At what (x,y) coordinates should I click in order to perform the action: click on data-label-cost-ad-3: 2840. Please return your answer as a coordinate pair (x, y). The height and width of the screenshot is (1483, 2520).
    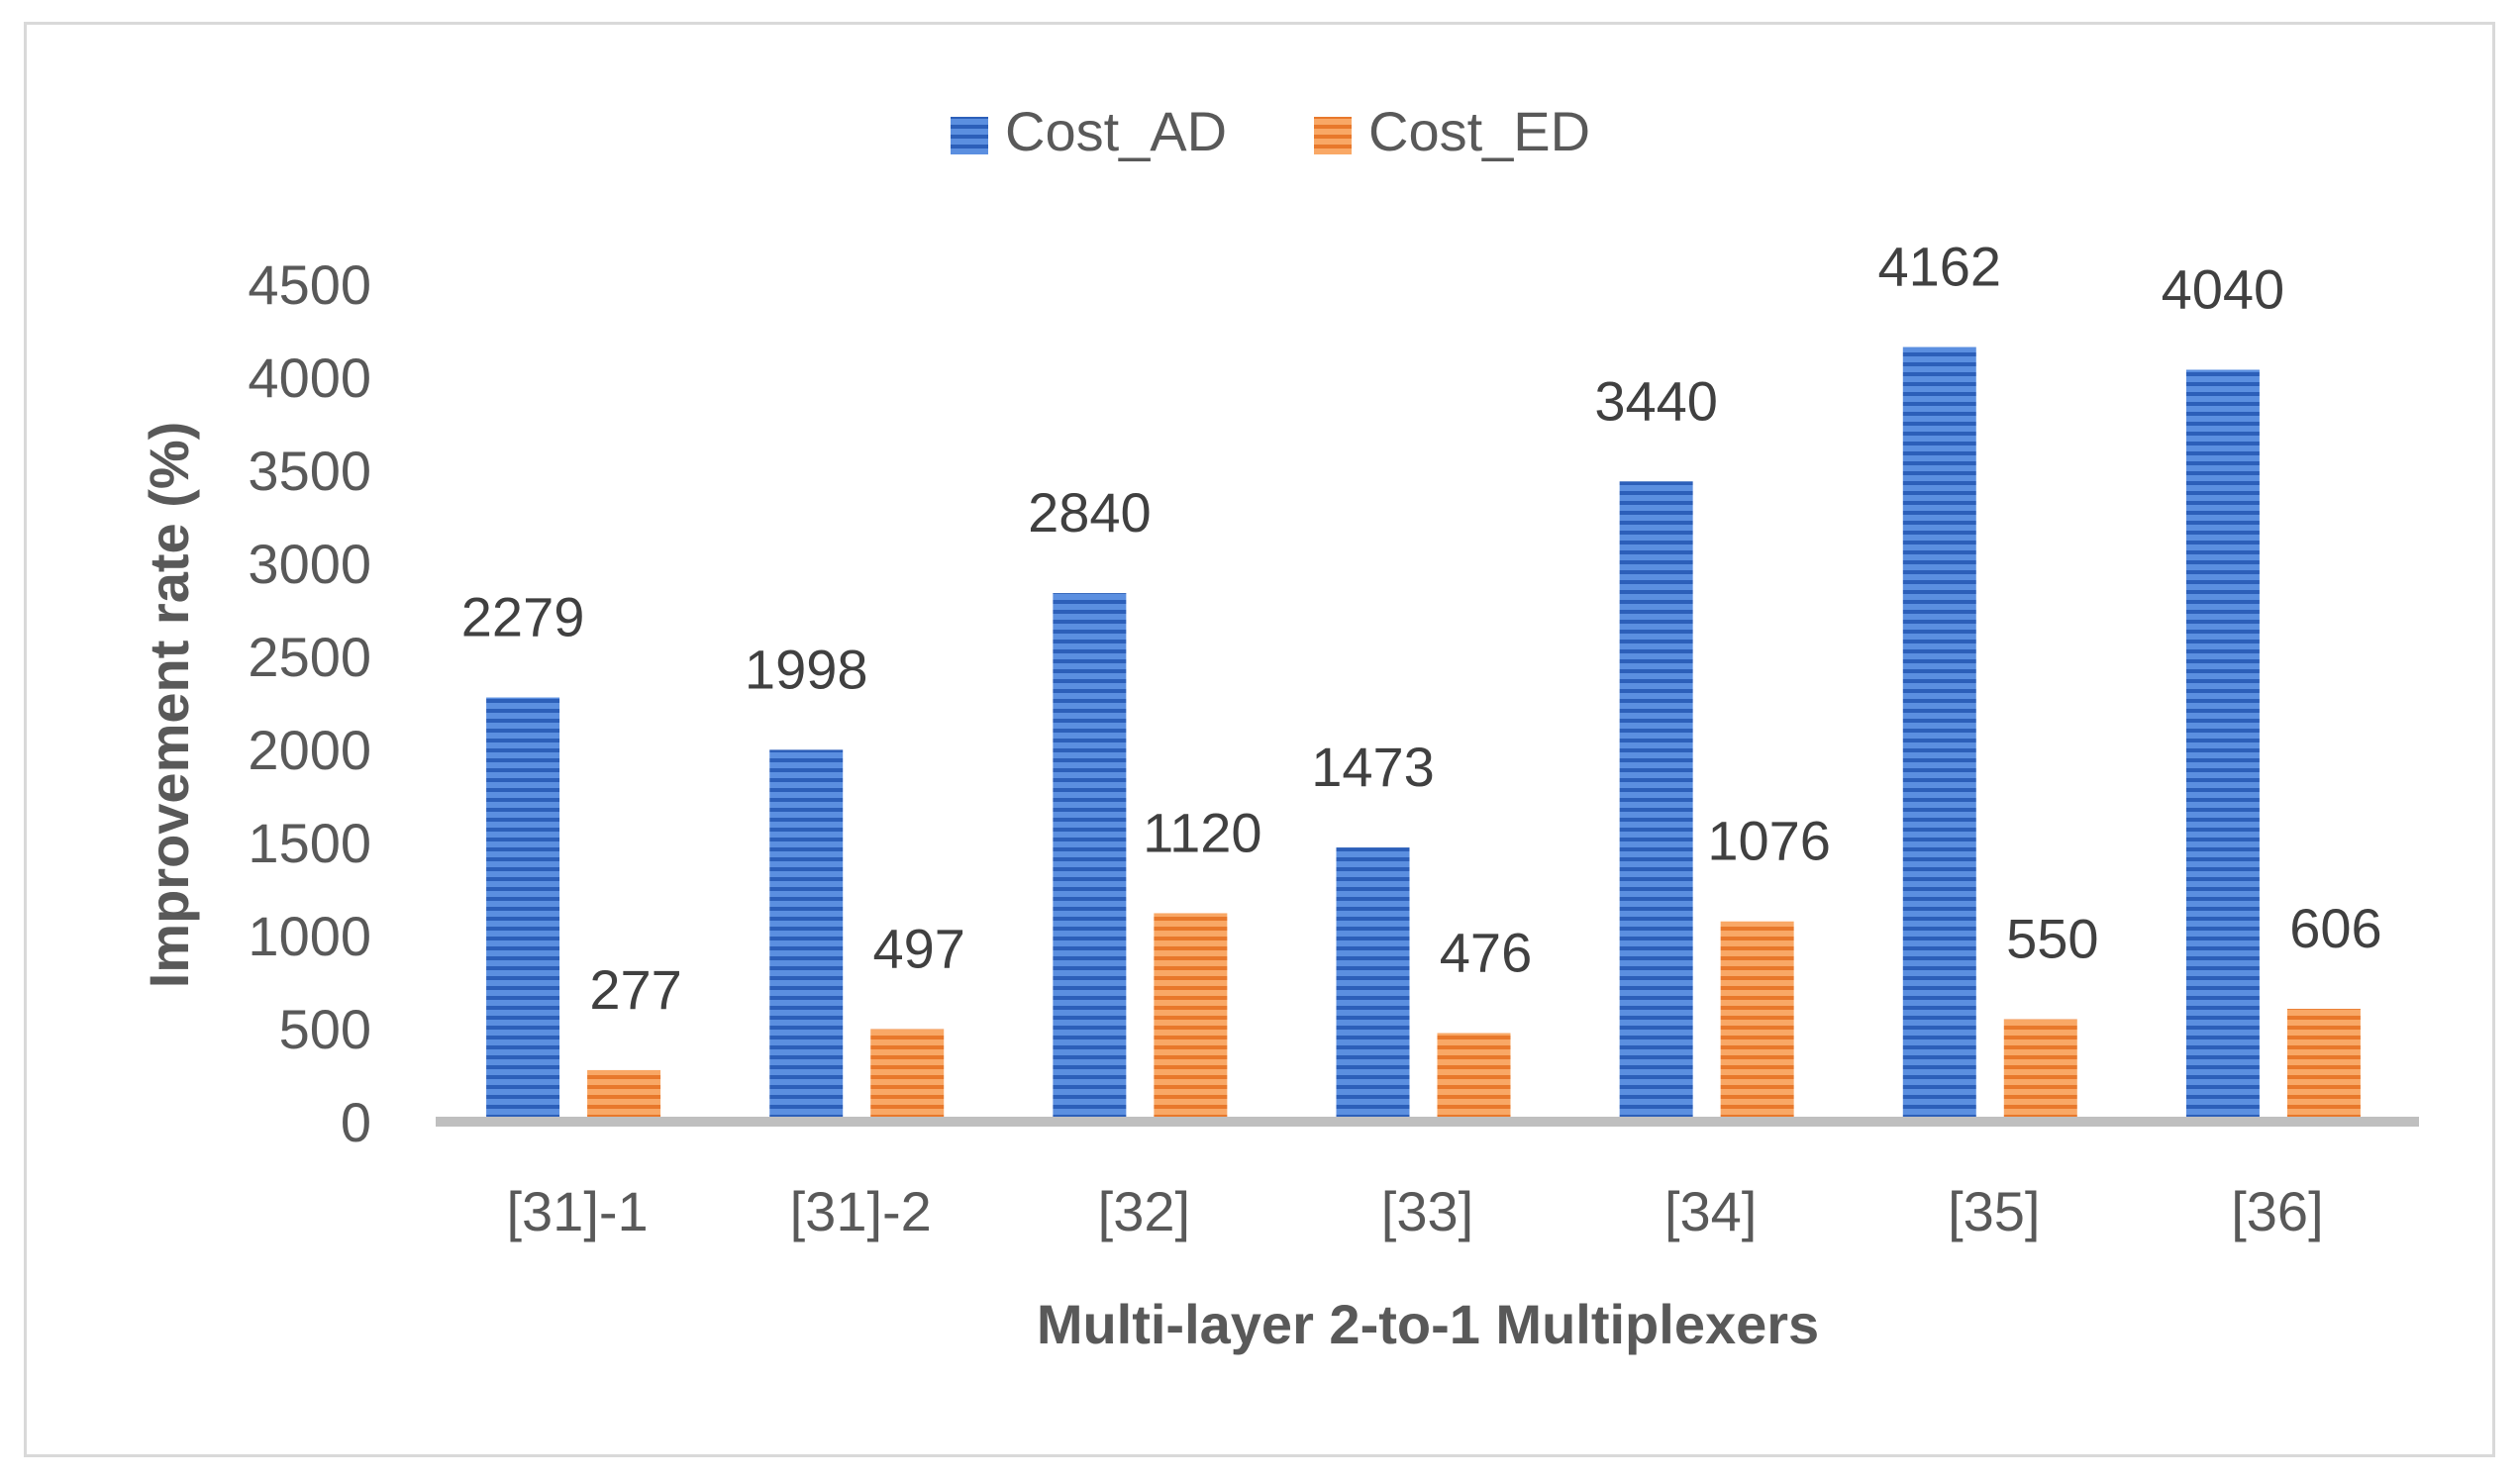
    Looking at the image, I should click on (1090, 512).